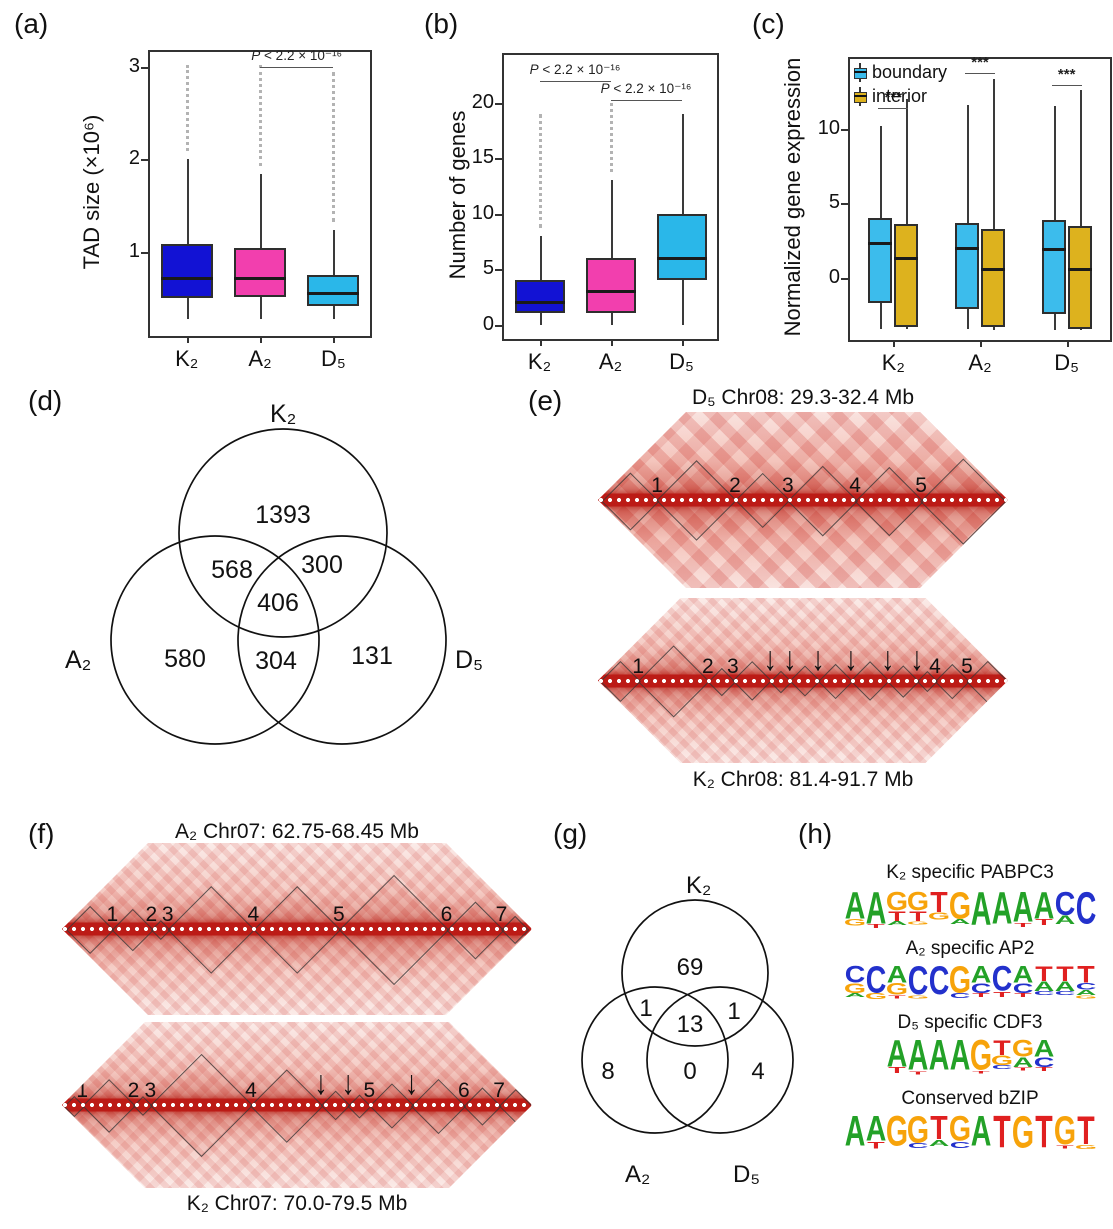 This screenshot has height=1229, width=1113. What do you see at coordinates (893, 362) in the screenshot?
I see `x-category-label: K₂` at bounding box center [893, 362].